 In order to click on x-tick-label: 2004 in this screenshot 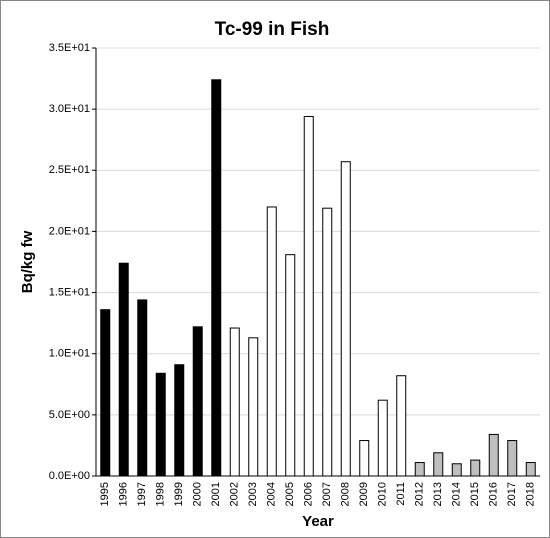, I will do `click(272, 494)`.